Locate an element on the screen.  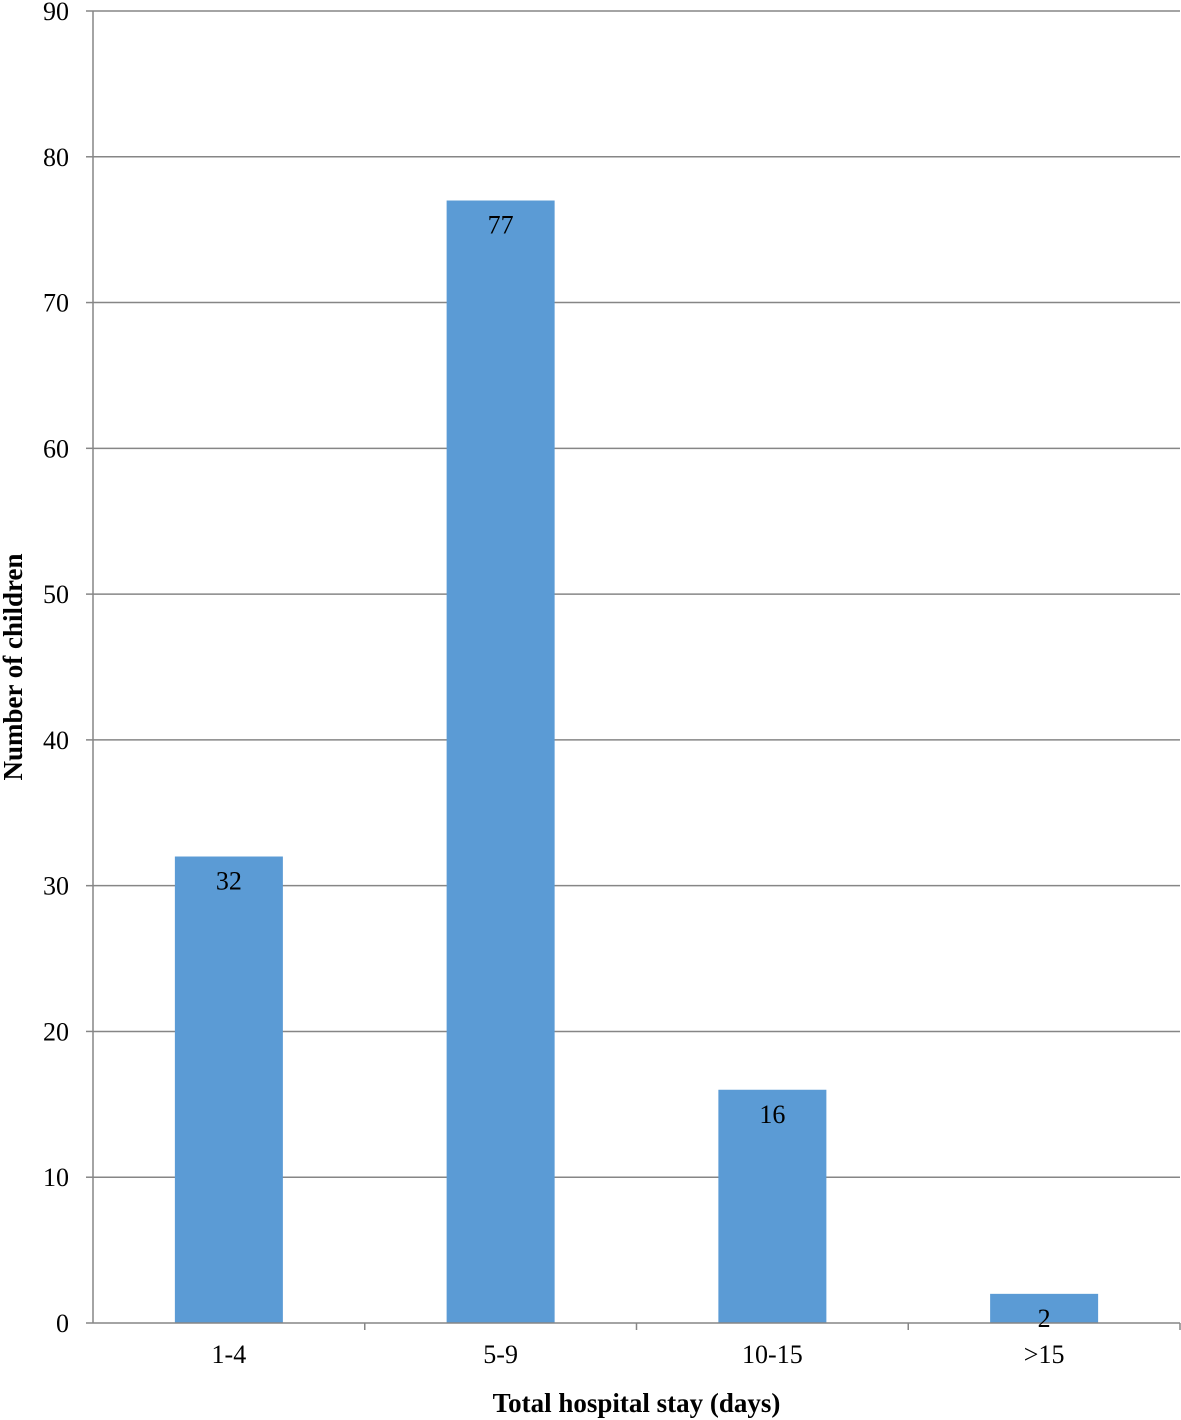
y-axis-title: Number of children is located at coordinates (14, 666).